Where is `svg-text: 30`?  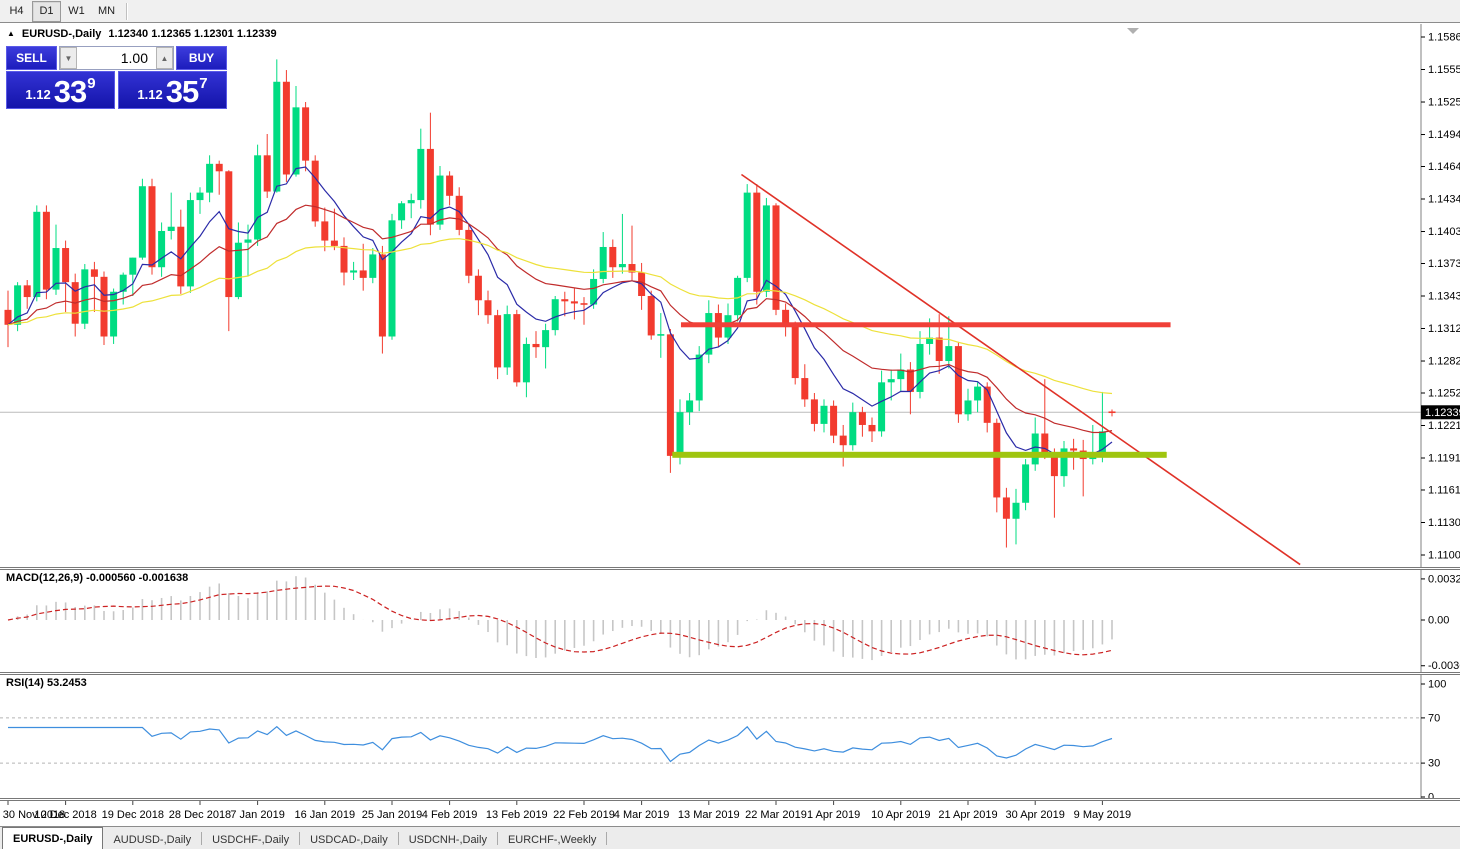
svg-text: 30 is located at coordinates (1434, 764).